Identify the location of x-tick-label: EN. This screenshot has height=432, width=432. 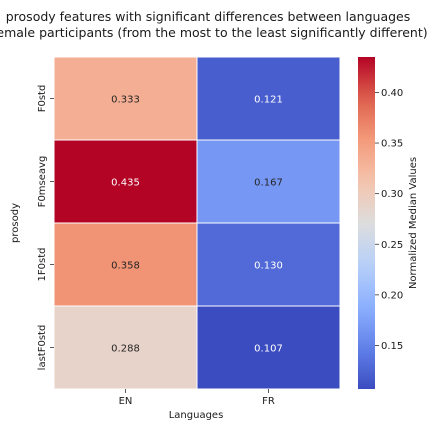
(126, 401).